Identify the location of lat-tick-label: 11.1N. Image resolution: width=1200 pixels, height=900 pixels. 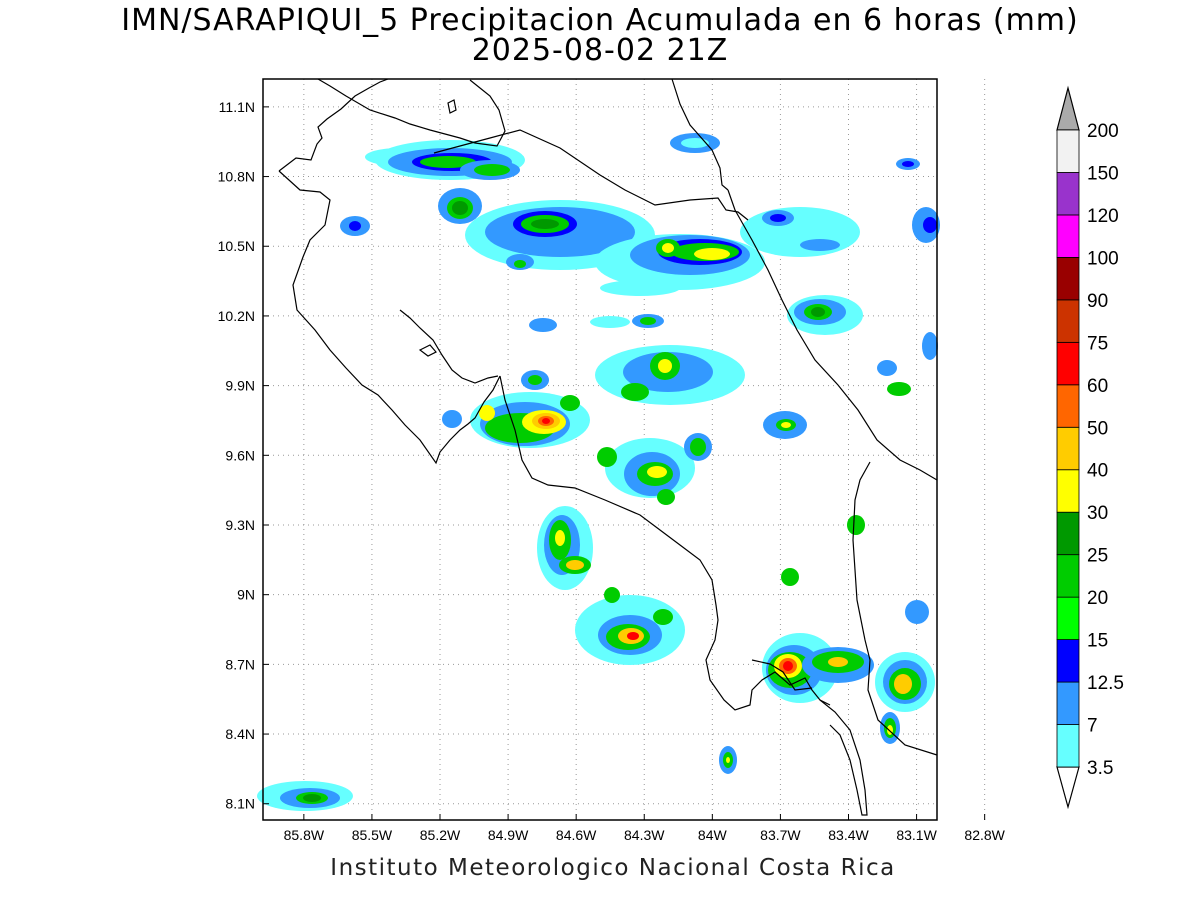
(237, 107).